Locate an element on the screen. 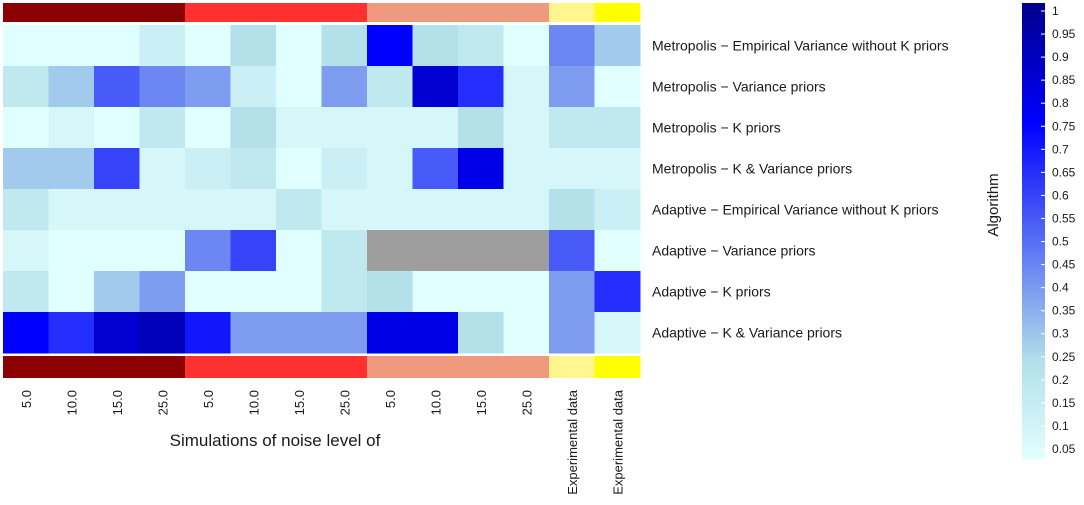 The height and width of the screenshot is (505, 1084). legend-tick-label: 0.4 is located at coordinates (1060, 288).